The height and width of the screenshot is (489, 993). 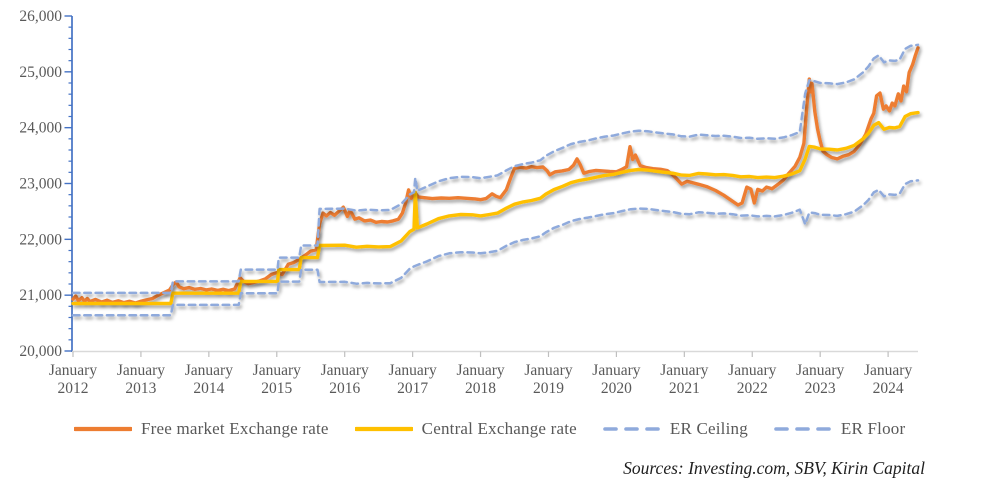 What do you see at coordinates (616, 388) in the screenshot?
I see `x-tick-label-year: 2020` at bounding box center [616, 388].